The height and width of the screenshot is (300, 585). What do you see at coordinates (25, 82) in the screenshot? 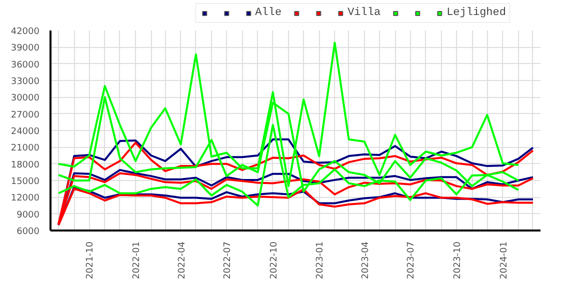
I see `y-tick-label: 33000` at bounding box center [25, 82].